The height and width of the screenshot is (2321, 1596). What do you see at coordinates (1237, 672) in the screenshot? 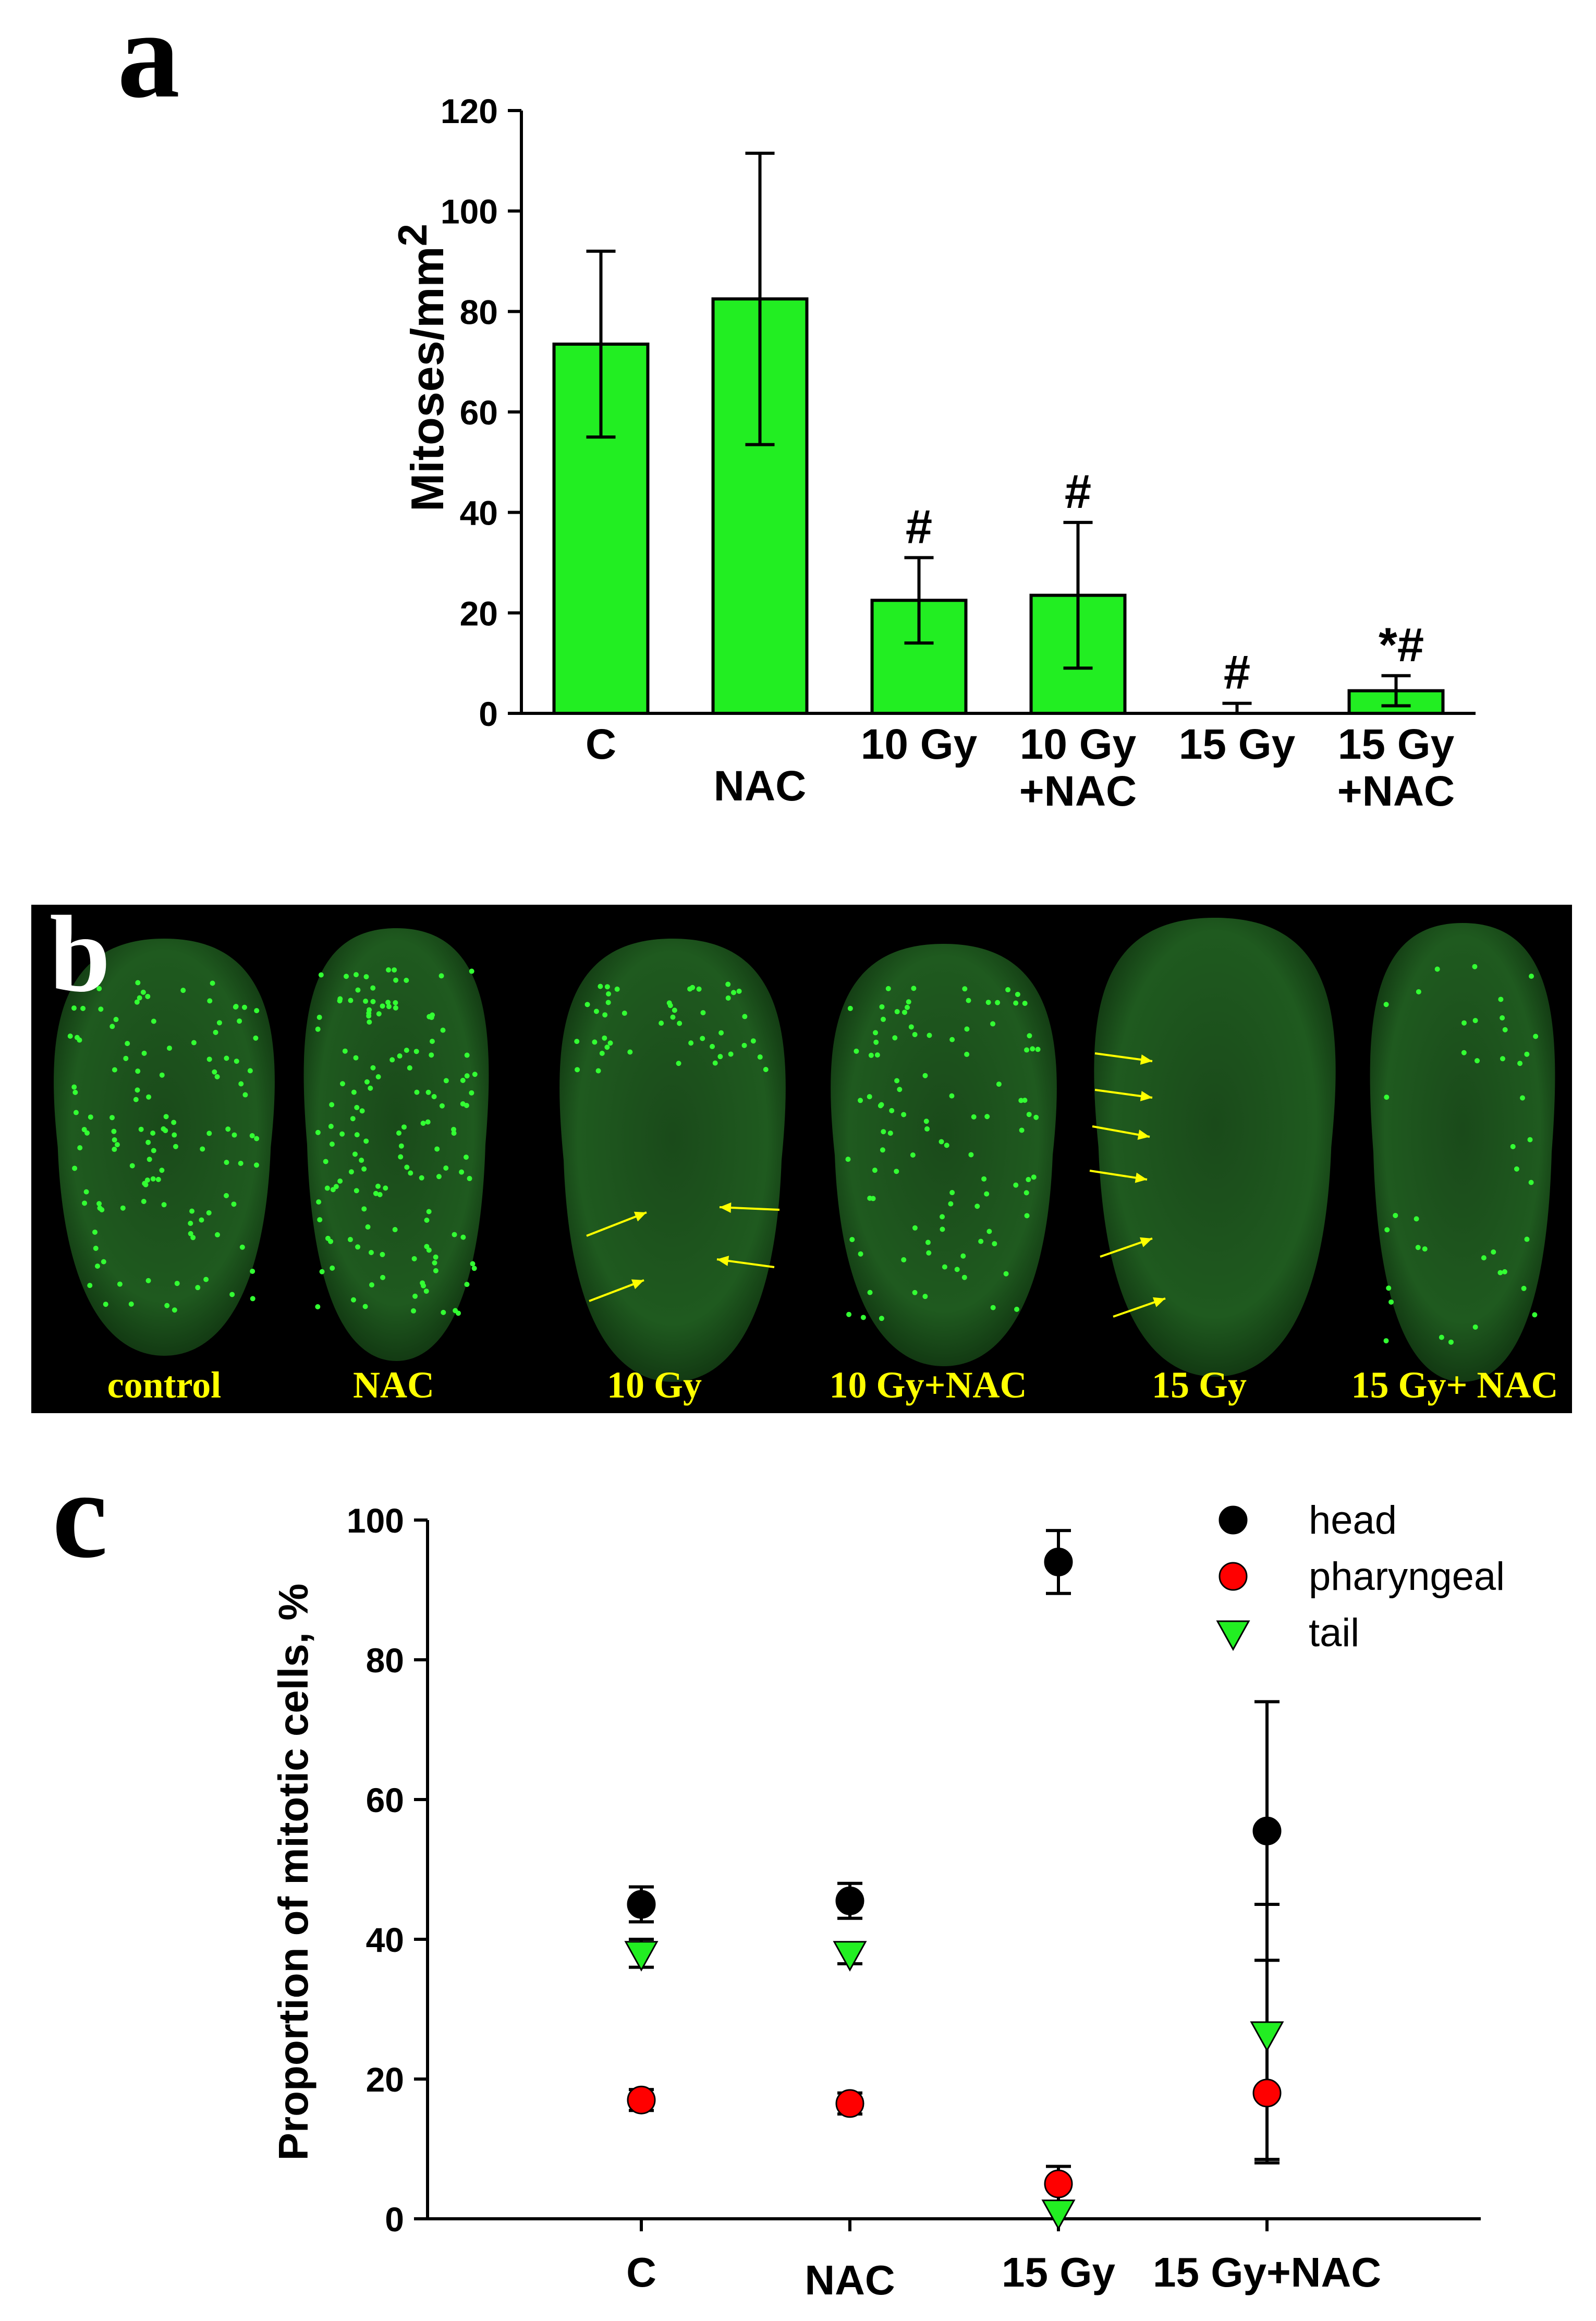
I see `a-significance-marker: #` at bounding box center [1237, 672].